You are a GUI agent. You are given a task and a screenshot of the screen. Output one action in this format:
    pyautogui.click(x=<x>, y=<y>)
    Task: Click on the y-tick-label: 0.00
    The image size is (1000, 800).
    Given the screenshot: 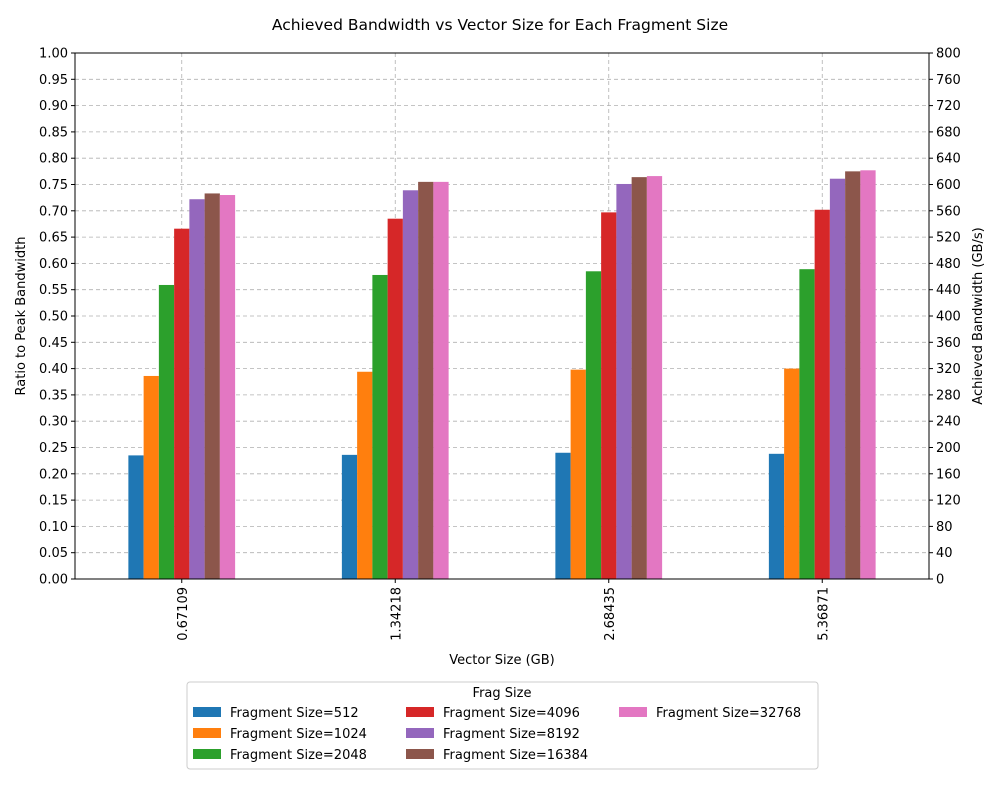 What is the action you would take?
    pyautogui.click(x=53, y=580)
    